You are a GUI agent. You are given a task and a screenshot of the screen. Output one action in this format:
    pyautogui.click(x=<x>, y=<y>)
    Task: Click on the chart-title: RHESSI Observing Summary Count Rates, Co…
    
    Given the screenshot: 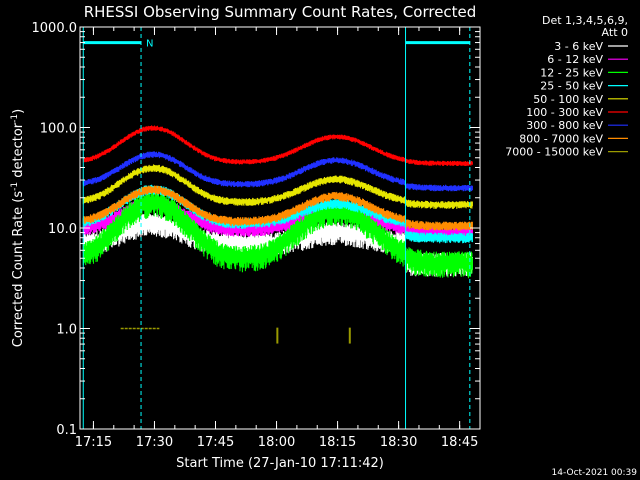 What is the action you would take?
    pyautogui.click(x=280, y=12)
    